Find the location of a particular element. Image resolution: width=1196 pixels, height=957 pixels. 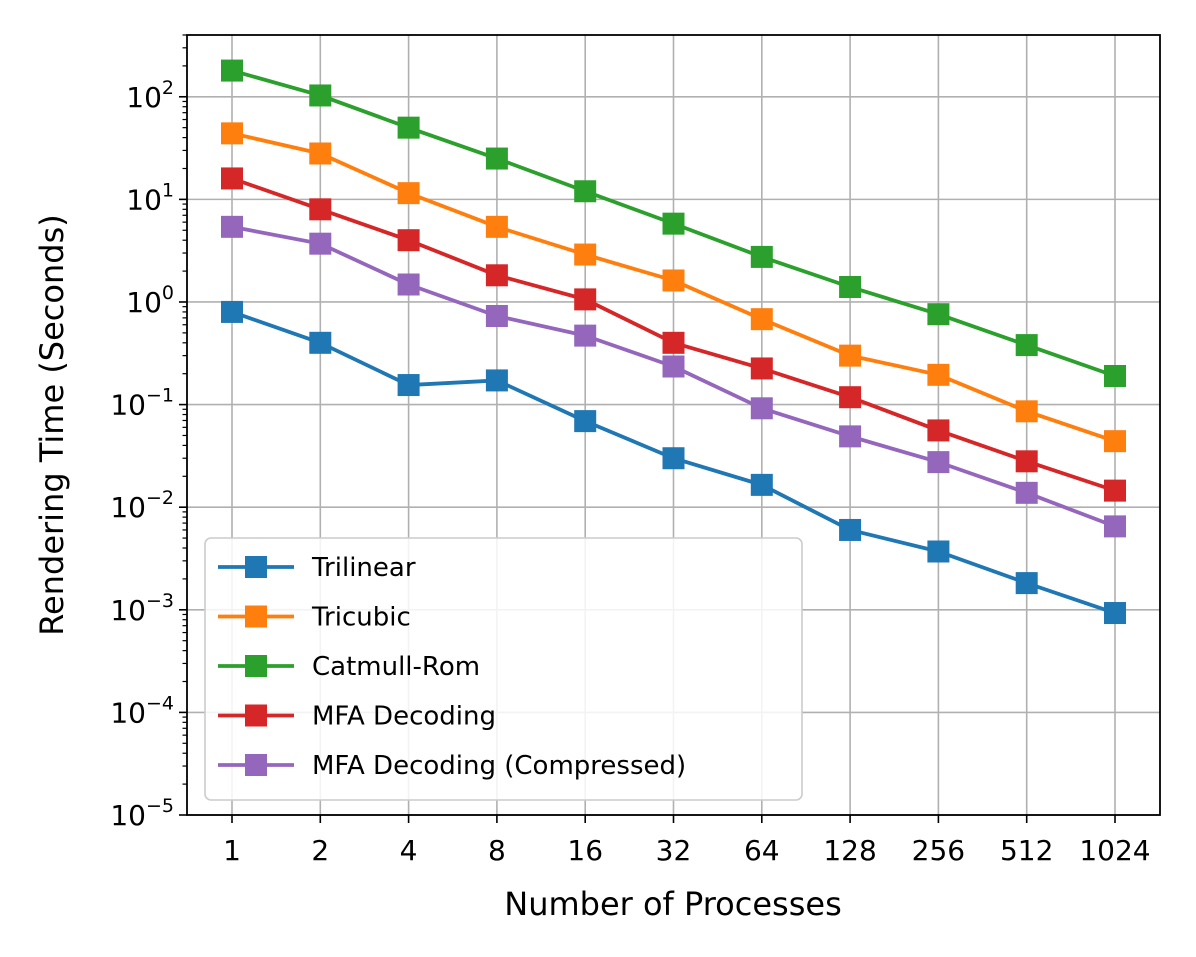

legend-label: Catmull-Rom is located at coordinates (396, 667).